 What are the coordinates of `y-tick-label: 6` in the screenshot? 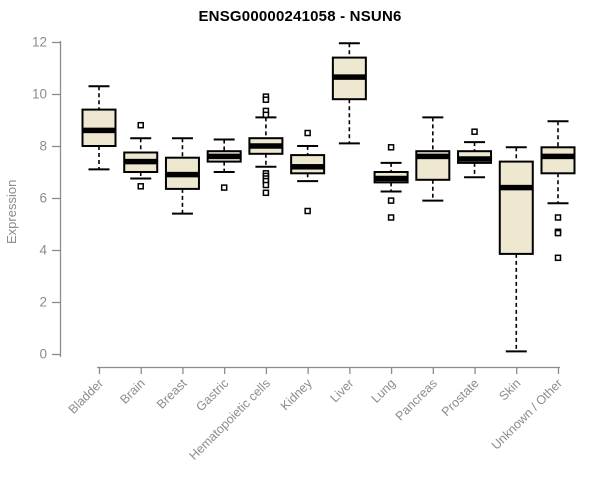 It's located at (43, 198).